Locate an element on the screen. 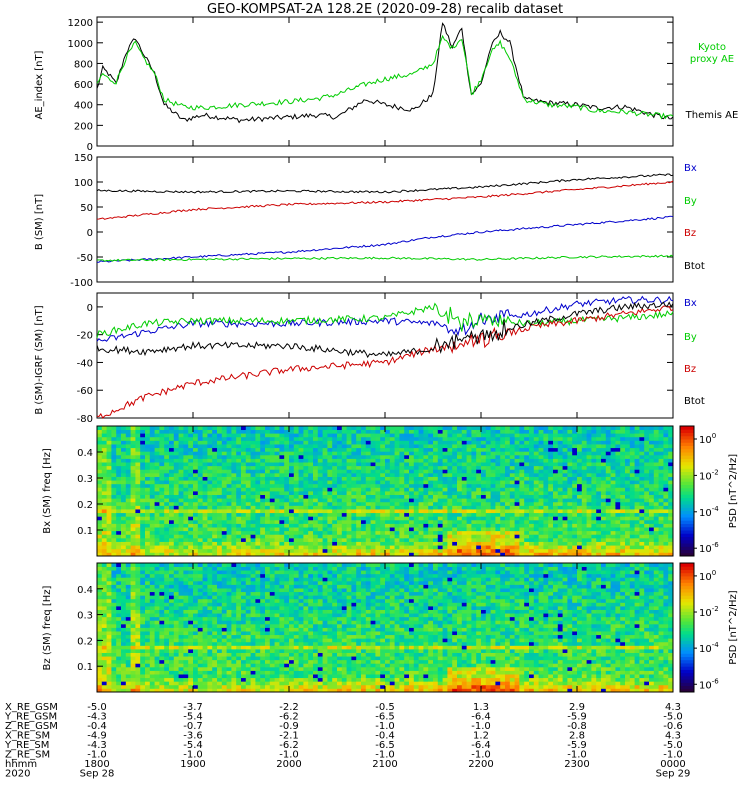 Image resolution: width=750 pixels, height=800 pixels. panel-bigrf-ylabel: B (SM)-IGRF (SM) [nT] is located at coordinates (39, 359).